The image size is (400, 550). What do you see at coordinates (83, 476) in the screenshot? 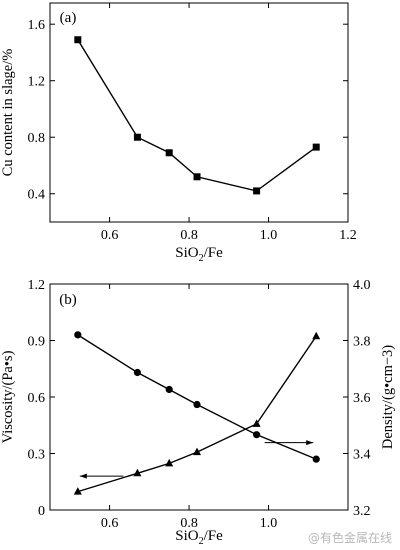
I see `panel-b-arrow-left-head` at bounding box center [83, 476].